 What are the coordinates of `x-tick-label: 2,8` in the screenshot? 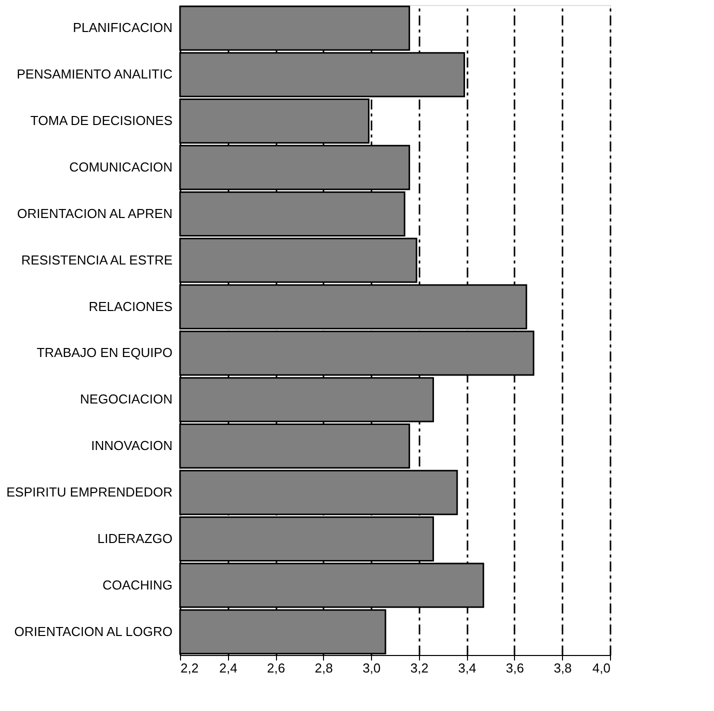 It's located at (323, 668).